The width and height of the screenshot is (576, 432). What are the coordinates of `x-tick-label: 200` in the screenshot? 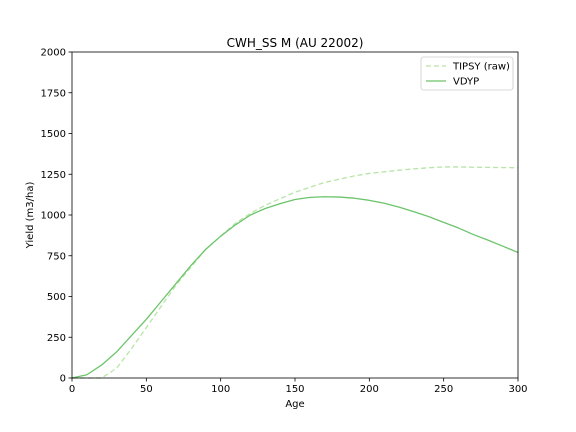 It's located at (369, 389).